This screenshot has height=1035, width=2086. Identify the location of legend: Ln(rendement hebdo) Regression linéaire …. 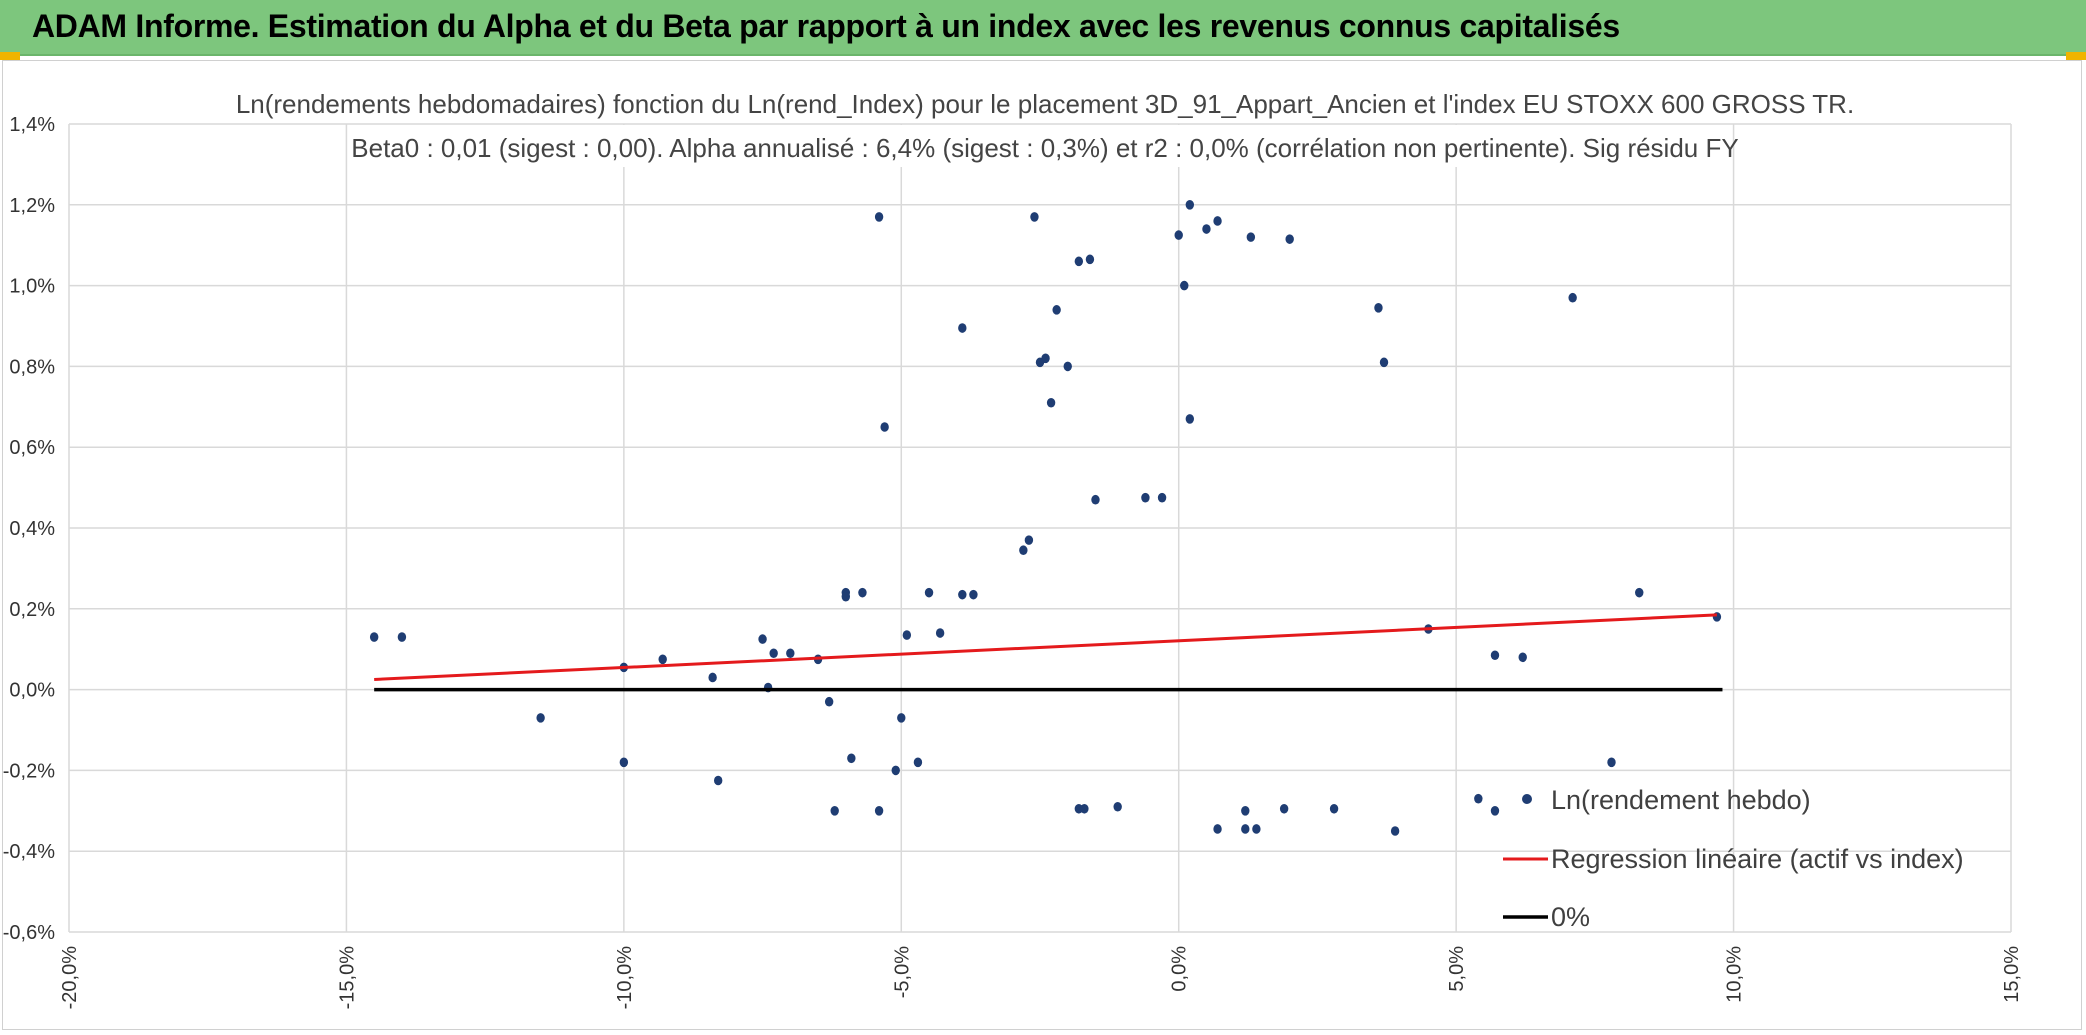
(1733, 858).